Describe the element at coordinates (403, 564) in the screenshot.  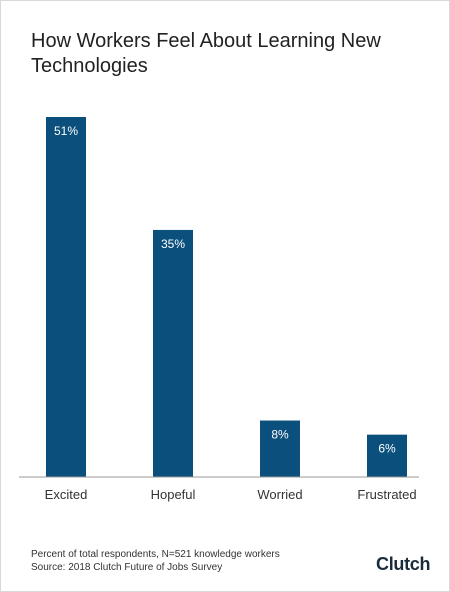
I see `clutch-logo: Clutch` at that location.